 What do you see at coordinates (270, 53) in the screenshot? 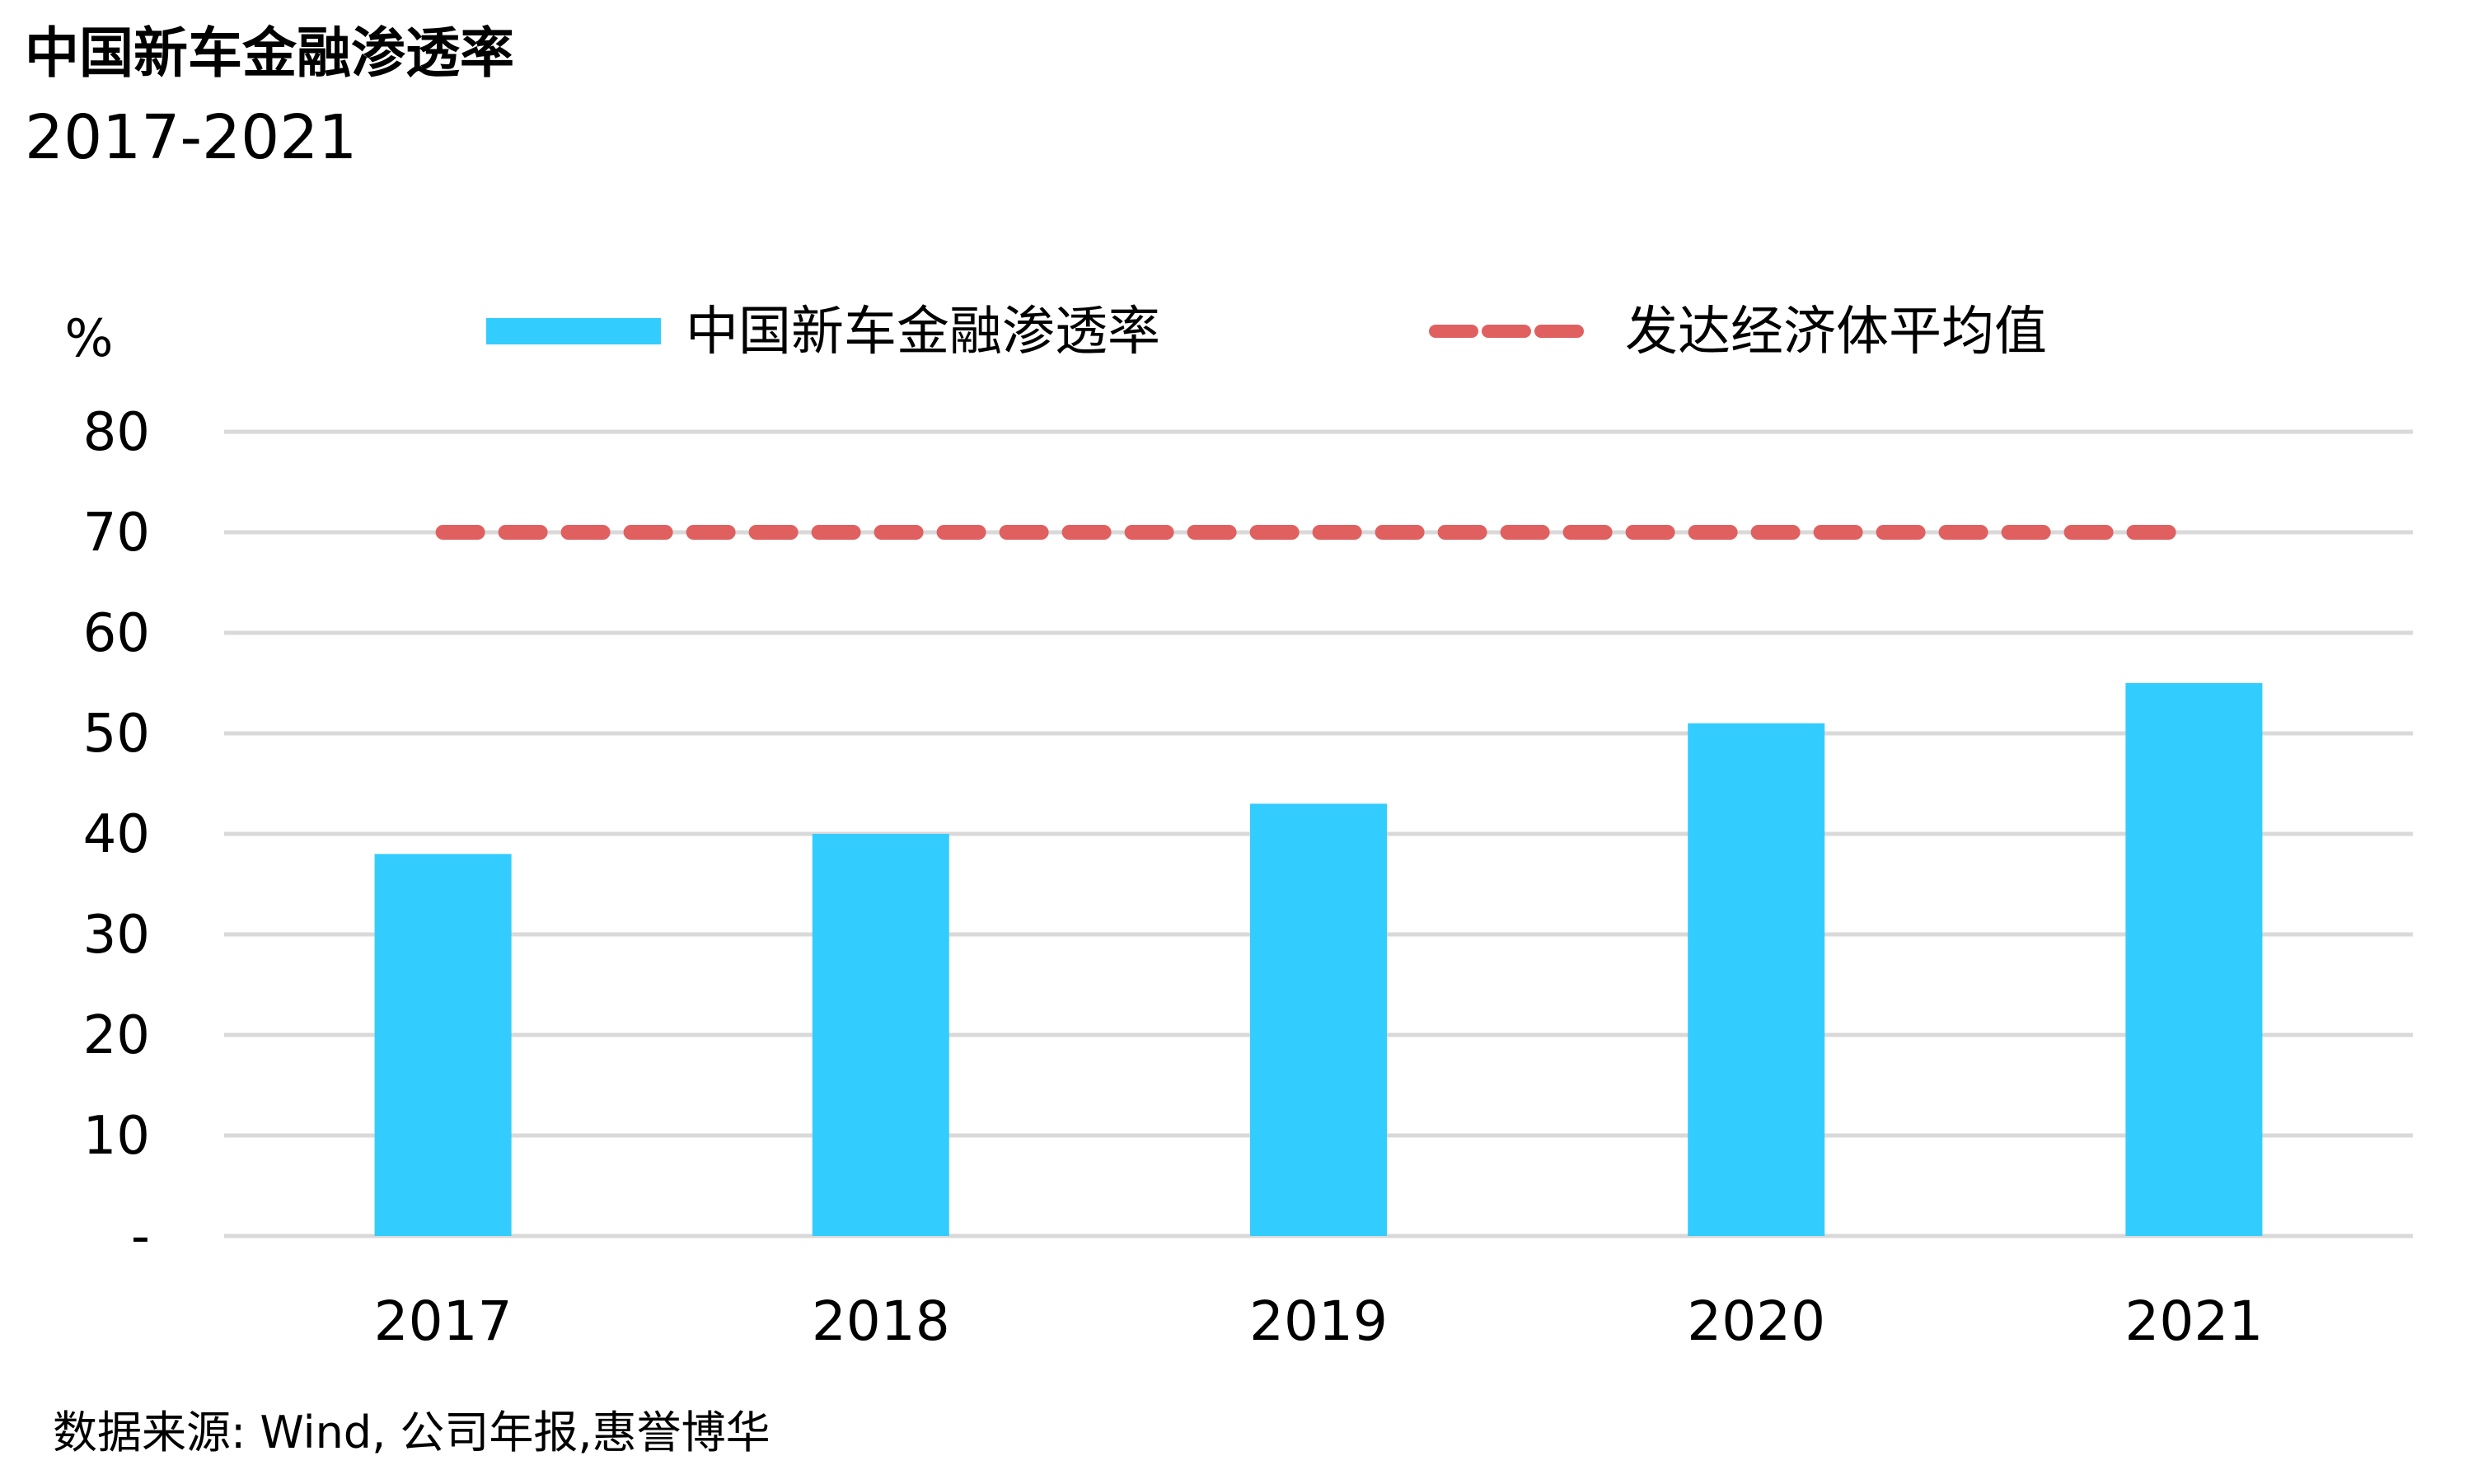
I see `chart-title: 中国新车金融渗透率` at bounding box center [270, 53].